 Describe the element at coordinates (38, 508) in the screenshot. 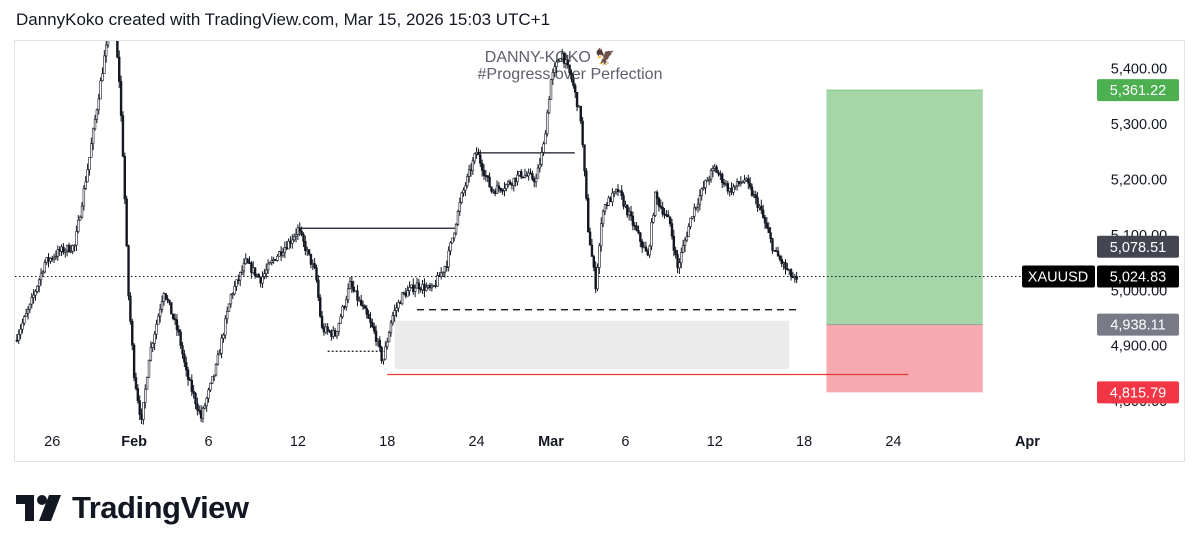

I see `tradingview-logo-icon` at that location.